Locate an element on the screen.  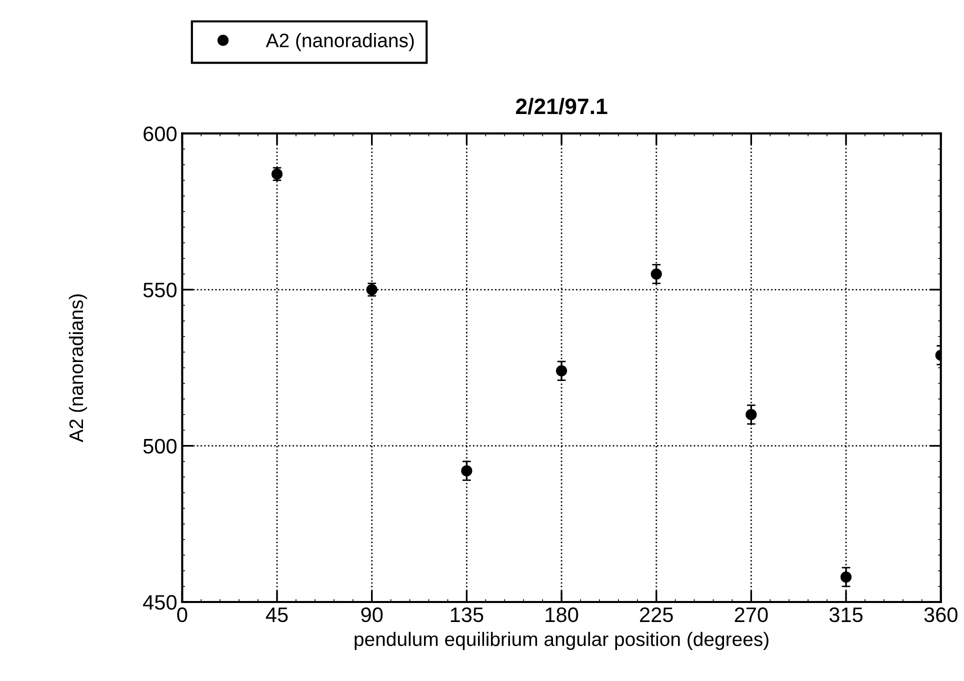
x-tick-label: 180 is located at coordinates (562, 614).